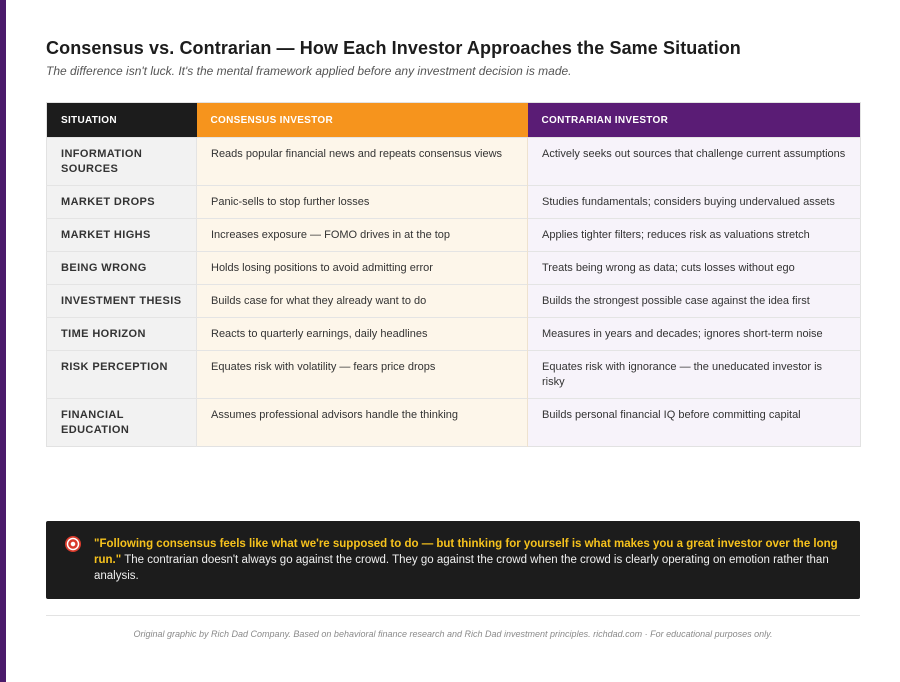 The height and width of the screenshot is (682, 900). What do you see at coordinates (694, 120) in the screenshot?
I see `header-contrarian: CONTRARIAN INVESTOR` at bounding box center [694, 120].